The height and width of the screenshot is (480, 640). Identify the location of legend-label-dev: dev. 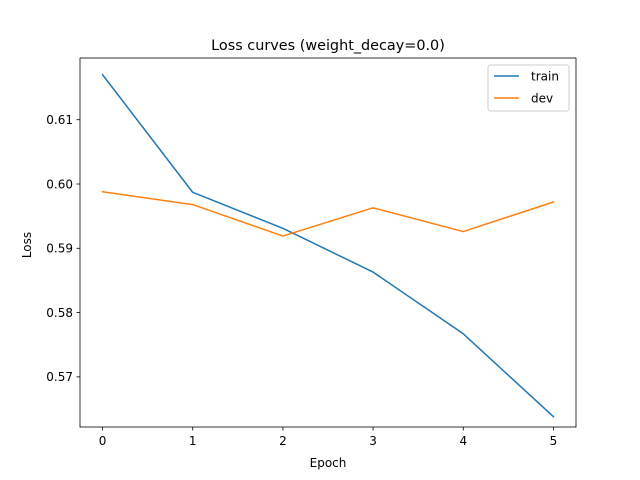
(542, 98).